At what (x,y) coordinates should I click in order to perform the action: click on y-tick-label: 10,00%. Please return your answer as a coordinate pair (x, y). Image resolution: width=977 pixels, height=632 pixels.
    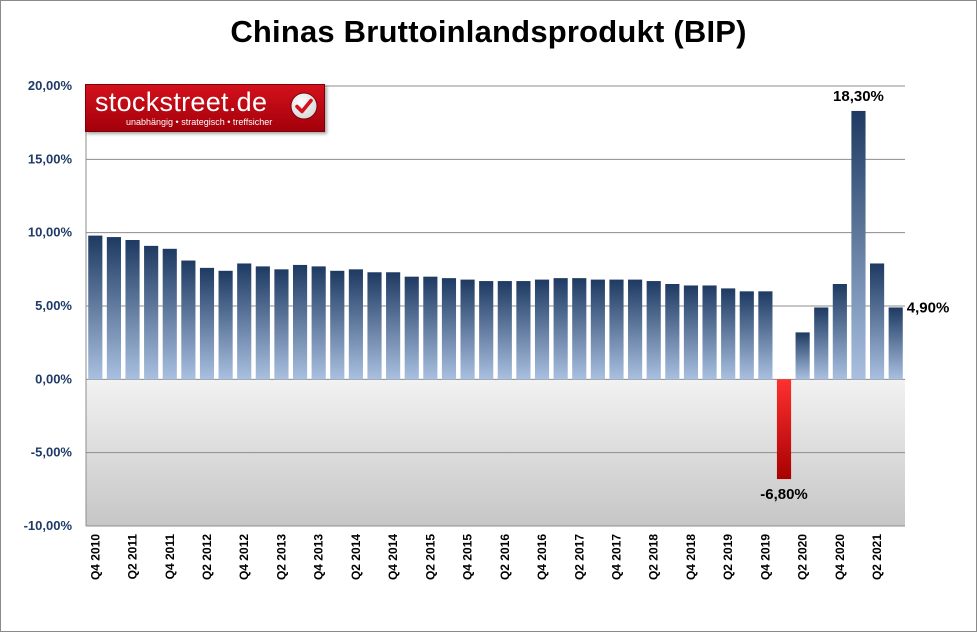
    Looking at the image, I should click on (50, 232).